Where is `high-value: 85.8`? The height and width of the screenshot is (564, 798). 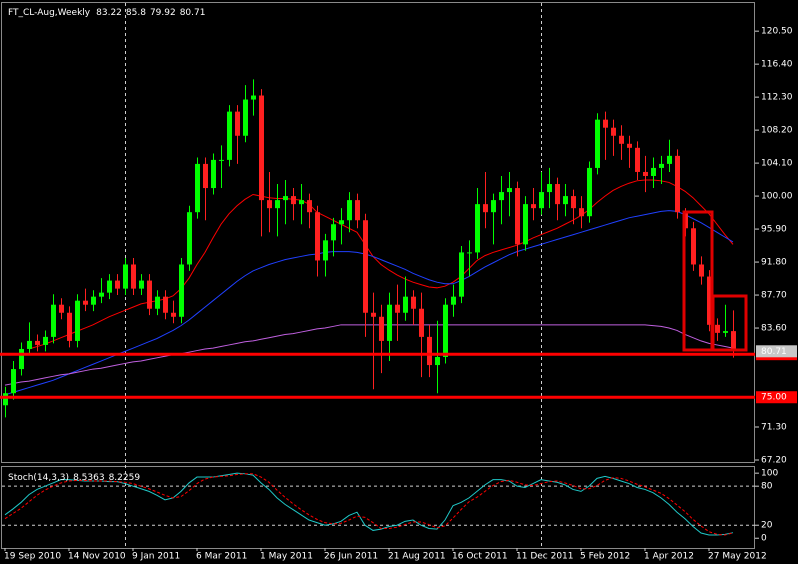 high-value: 85.8 is located at coordinates (136, 13).